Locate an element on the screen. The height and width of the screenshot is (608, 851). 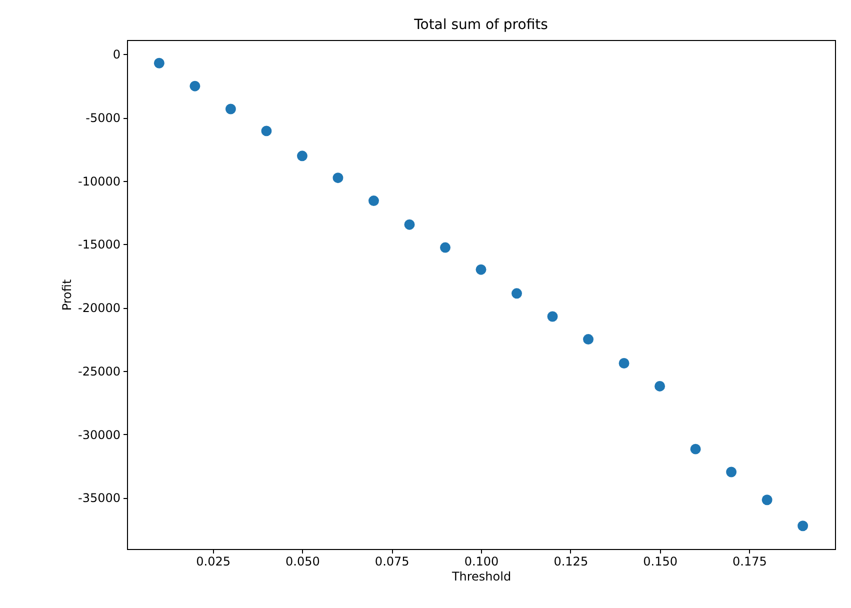
x-tick-label: 0.050 is located at coordinates (303, 561).